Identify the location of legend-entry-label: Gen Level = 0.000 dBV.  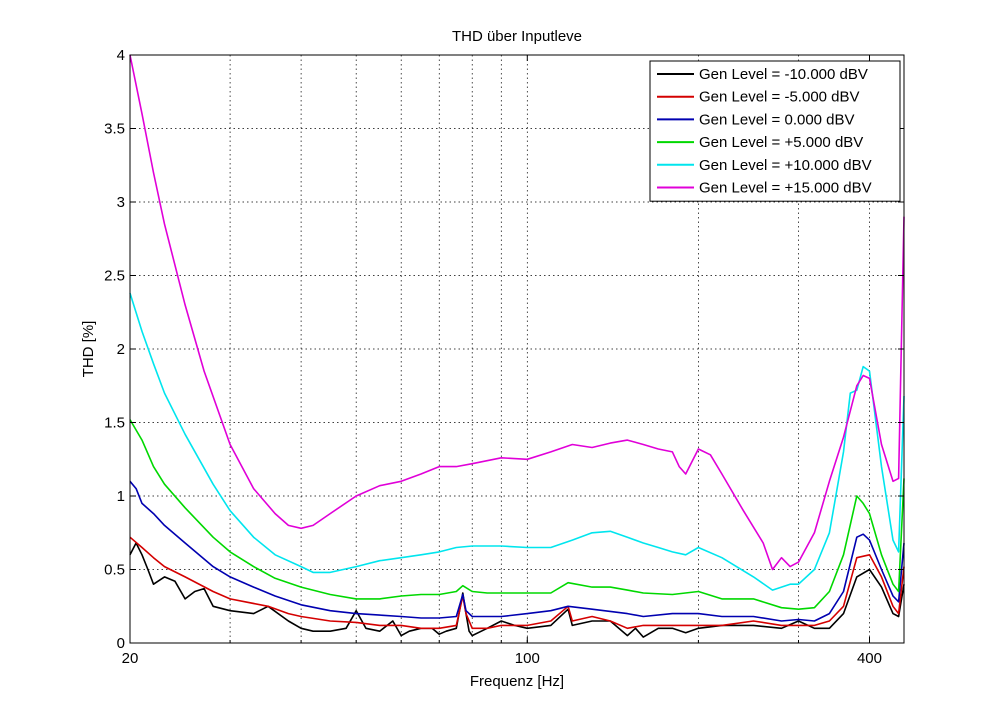
(777, 119).